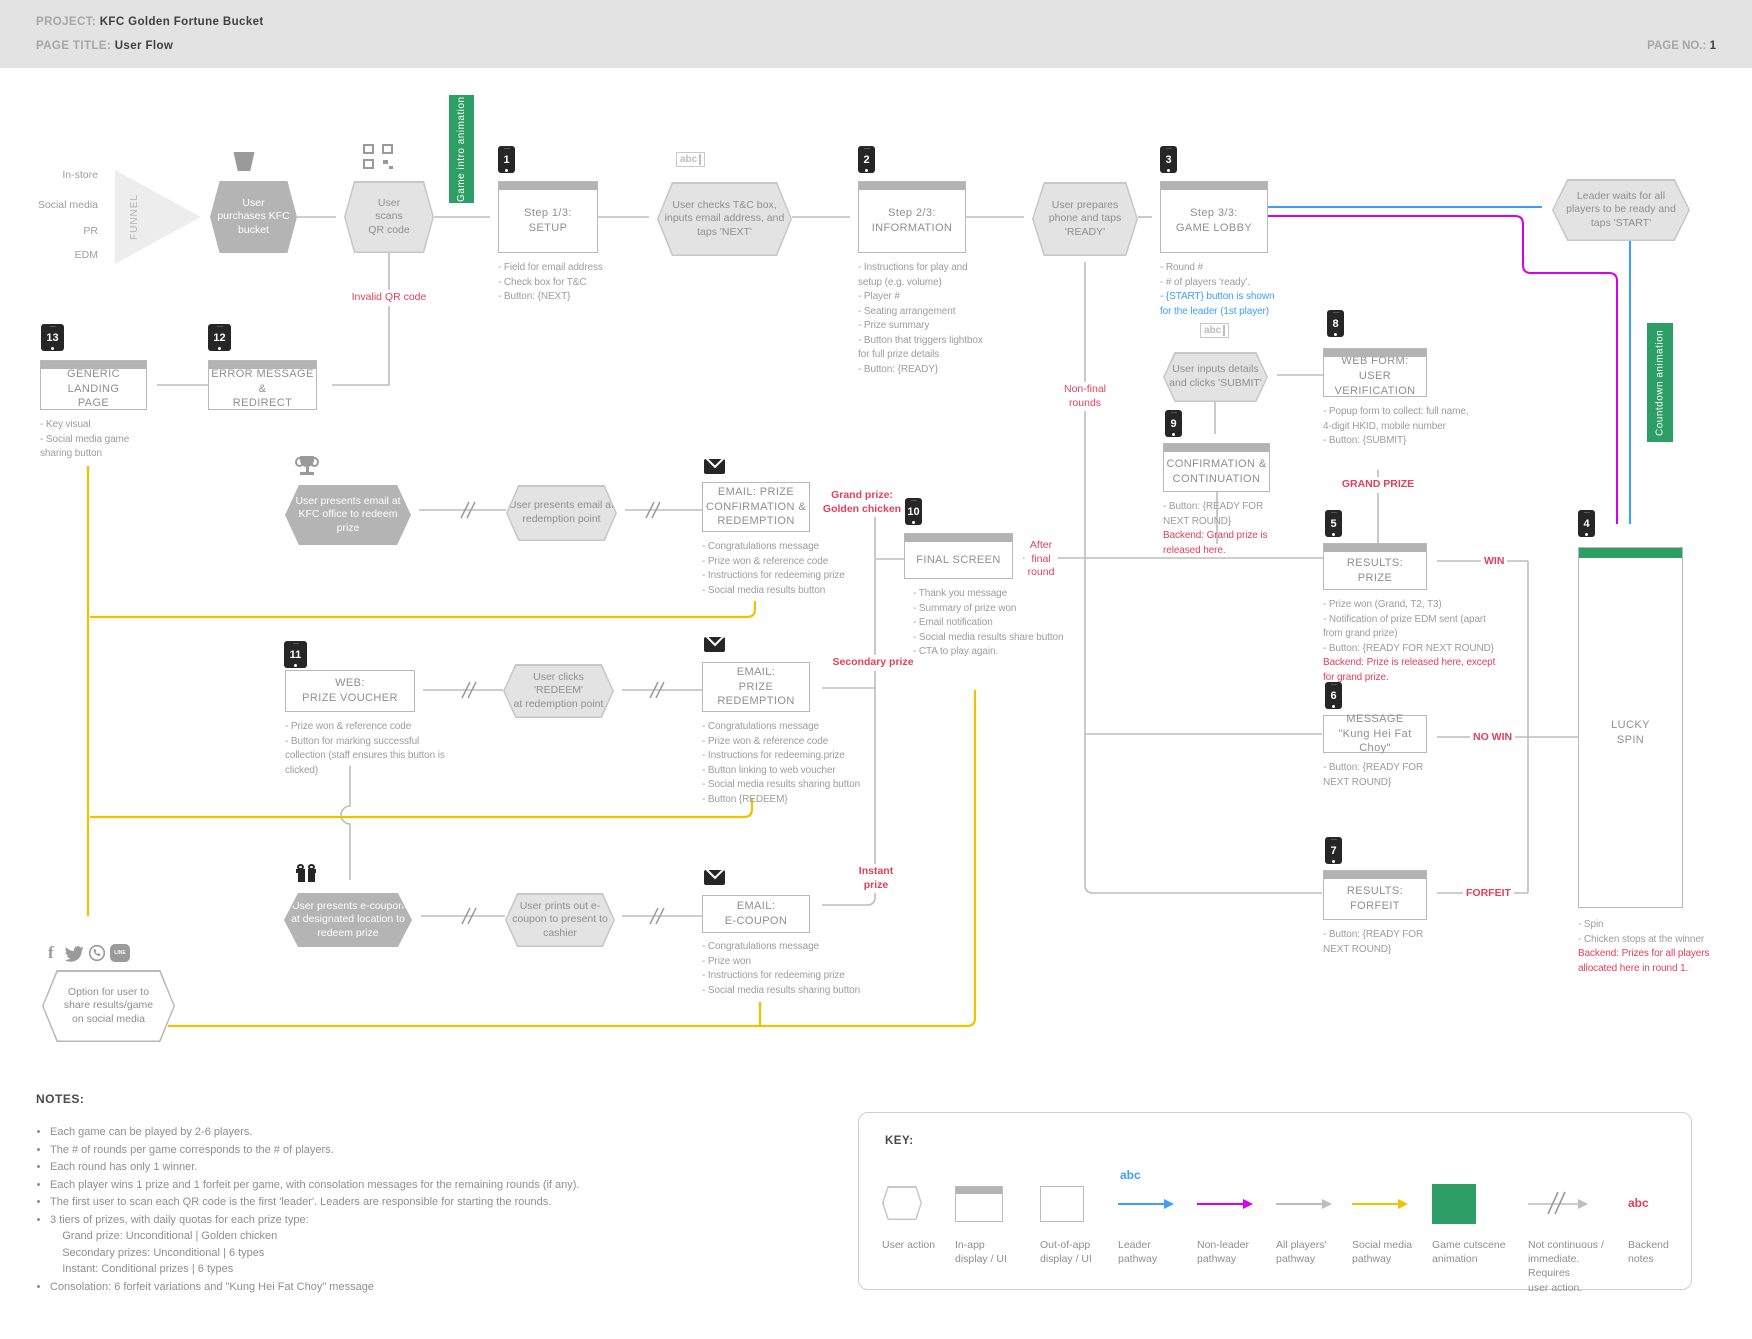 This screenshot has width=1752, height=1339. Describe the element at coordinates (306, 873) in the screenshot. I see `gift-icon` at that location.